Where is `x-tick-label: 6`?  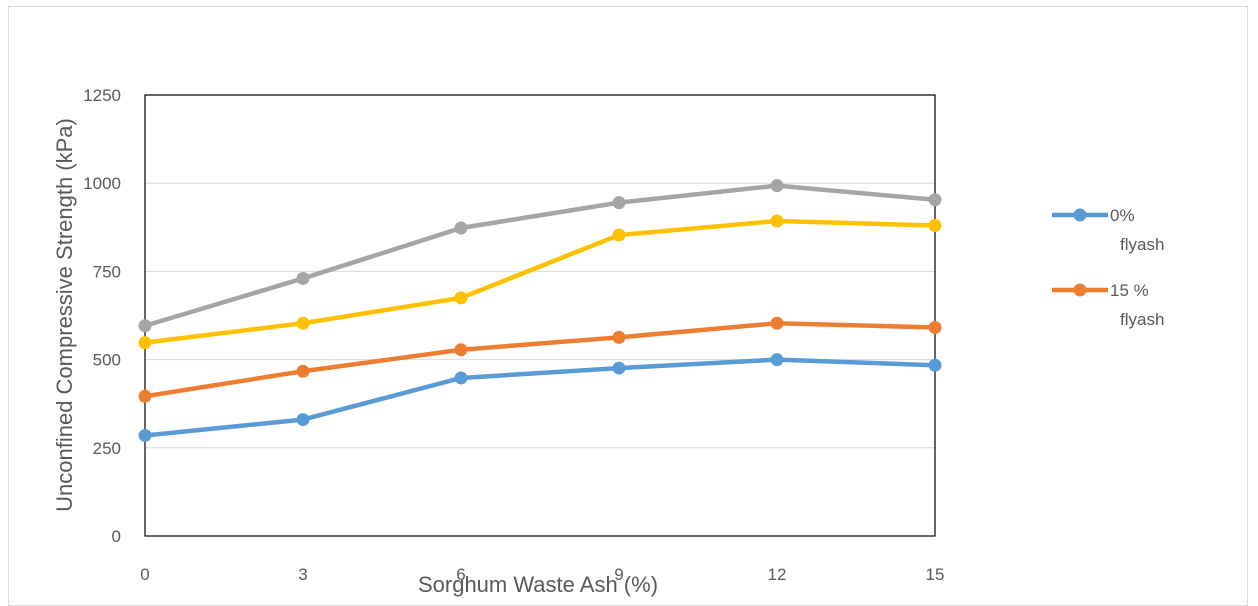
x-tick-label: 6 is located at coordinates (460, 574).